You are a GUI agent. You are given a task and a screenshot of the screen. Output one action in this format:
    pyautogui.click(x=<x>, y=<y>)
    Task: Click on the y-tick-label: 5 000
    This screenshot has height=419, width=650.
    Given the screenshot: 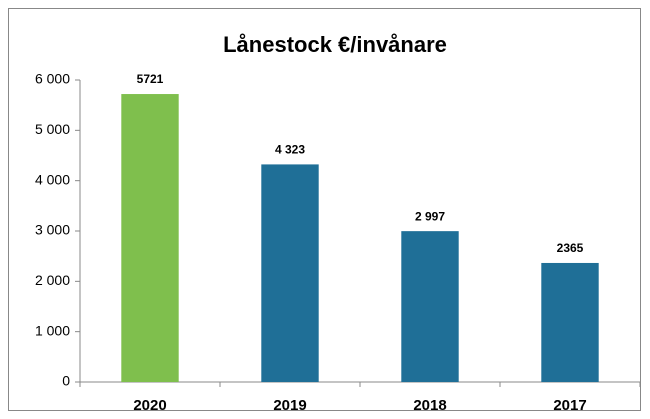 What is the action you would take?
    pyautogui.click(x=52, y=129)
    